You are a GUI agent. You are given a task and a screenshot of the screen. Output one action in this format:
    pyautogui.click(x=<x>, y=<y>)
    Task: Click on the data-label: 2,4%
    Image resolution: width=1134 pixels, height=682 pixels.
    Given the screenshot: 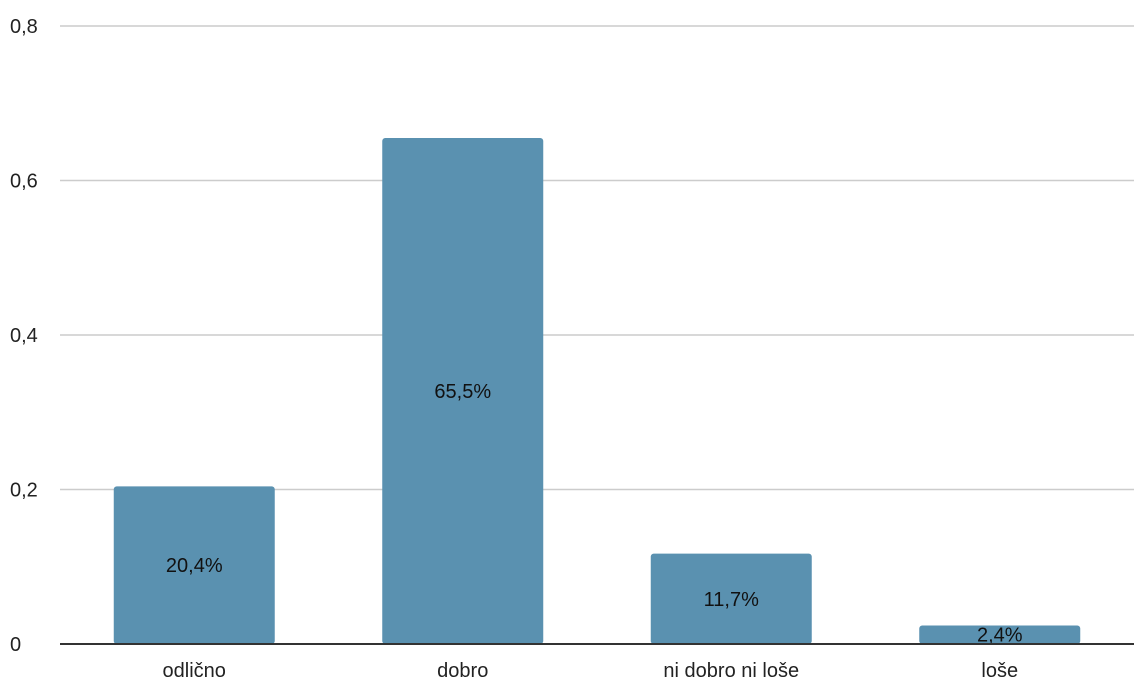 What is the action you would take?
    pyautogui.click(x=1000, y=636)
    